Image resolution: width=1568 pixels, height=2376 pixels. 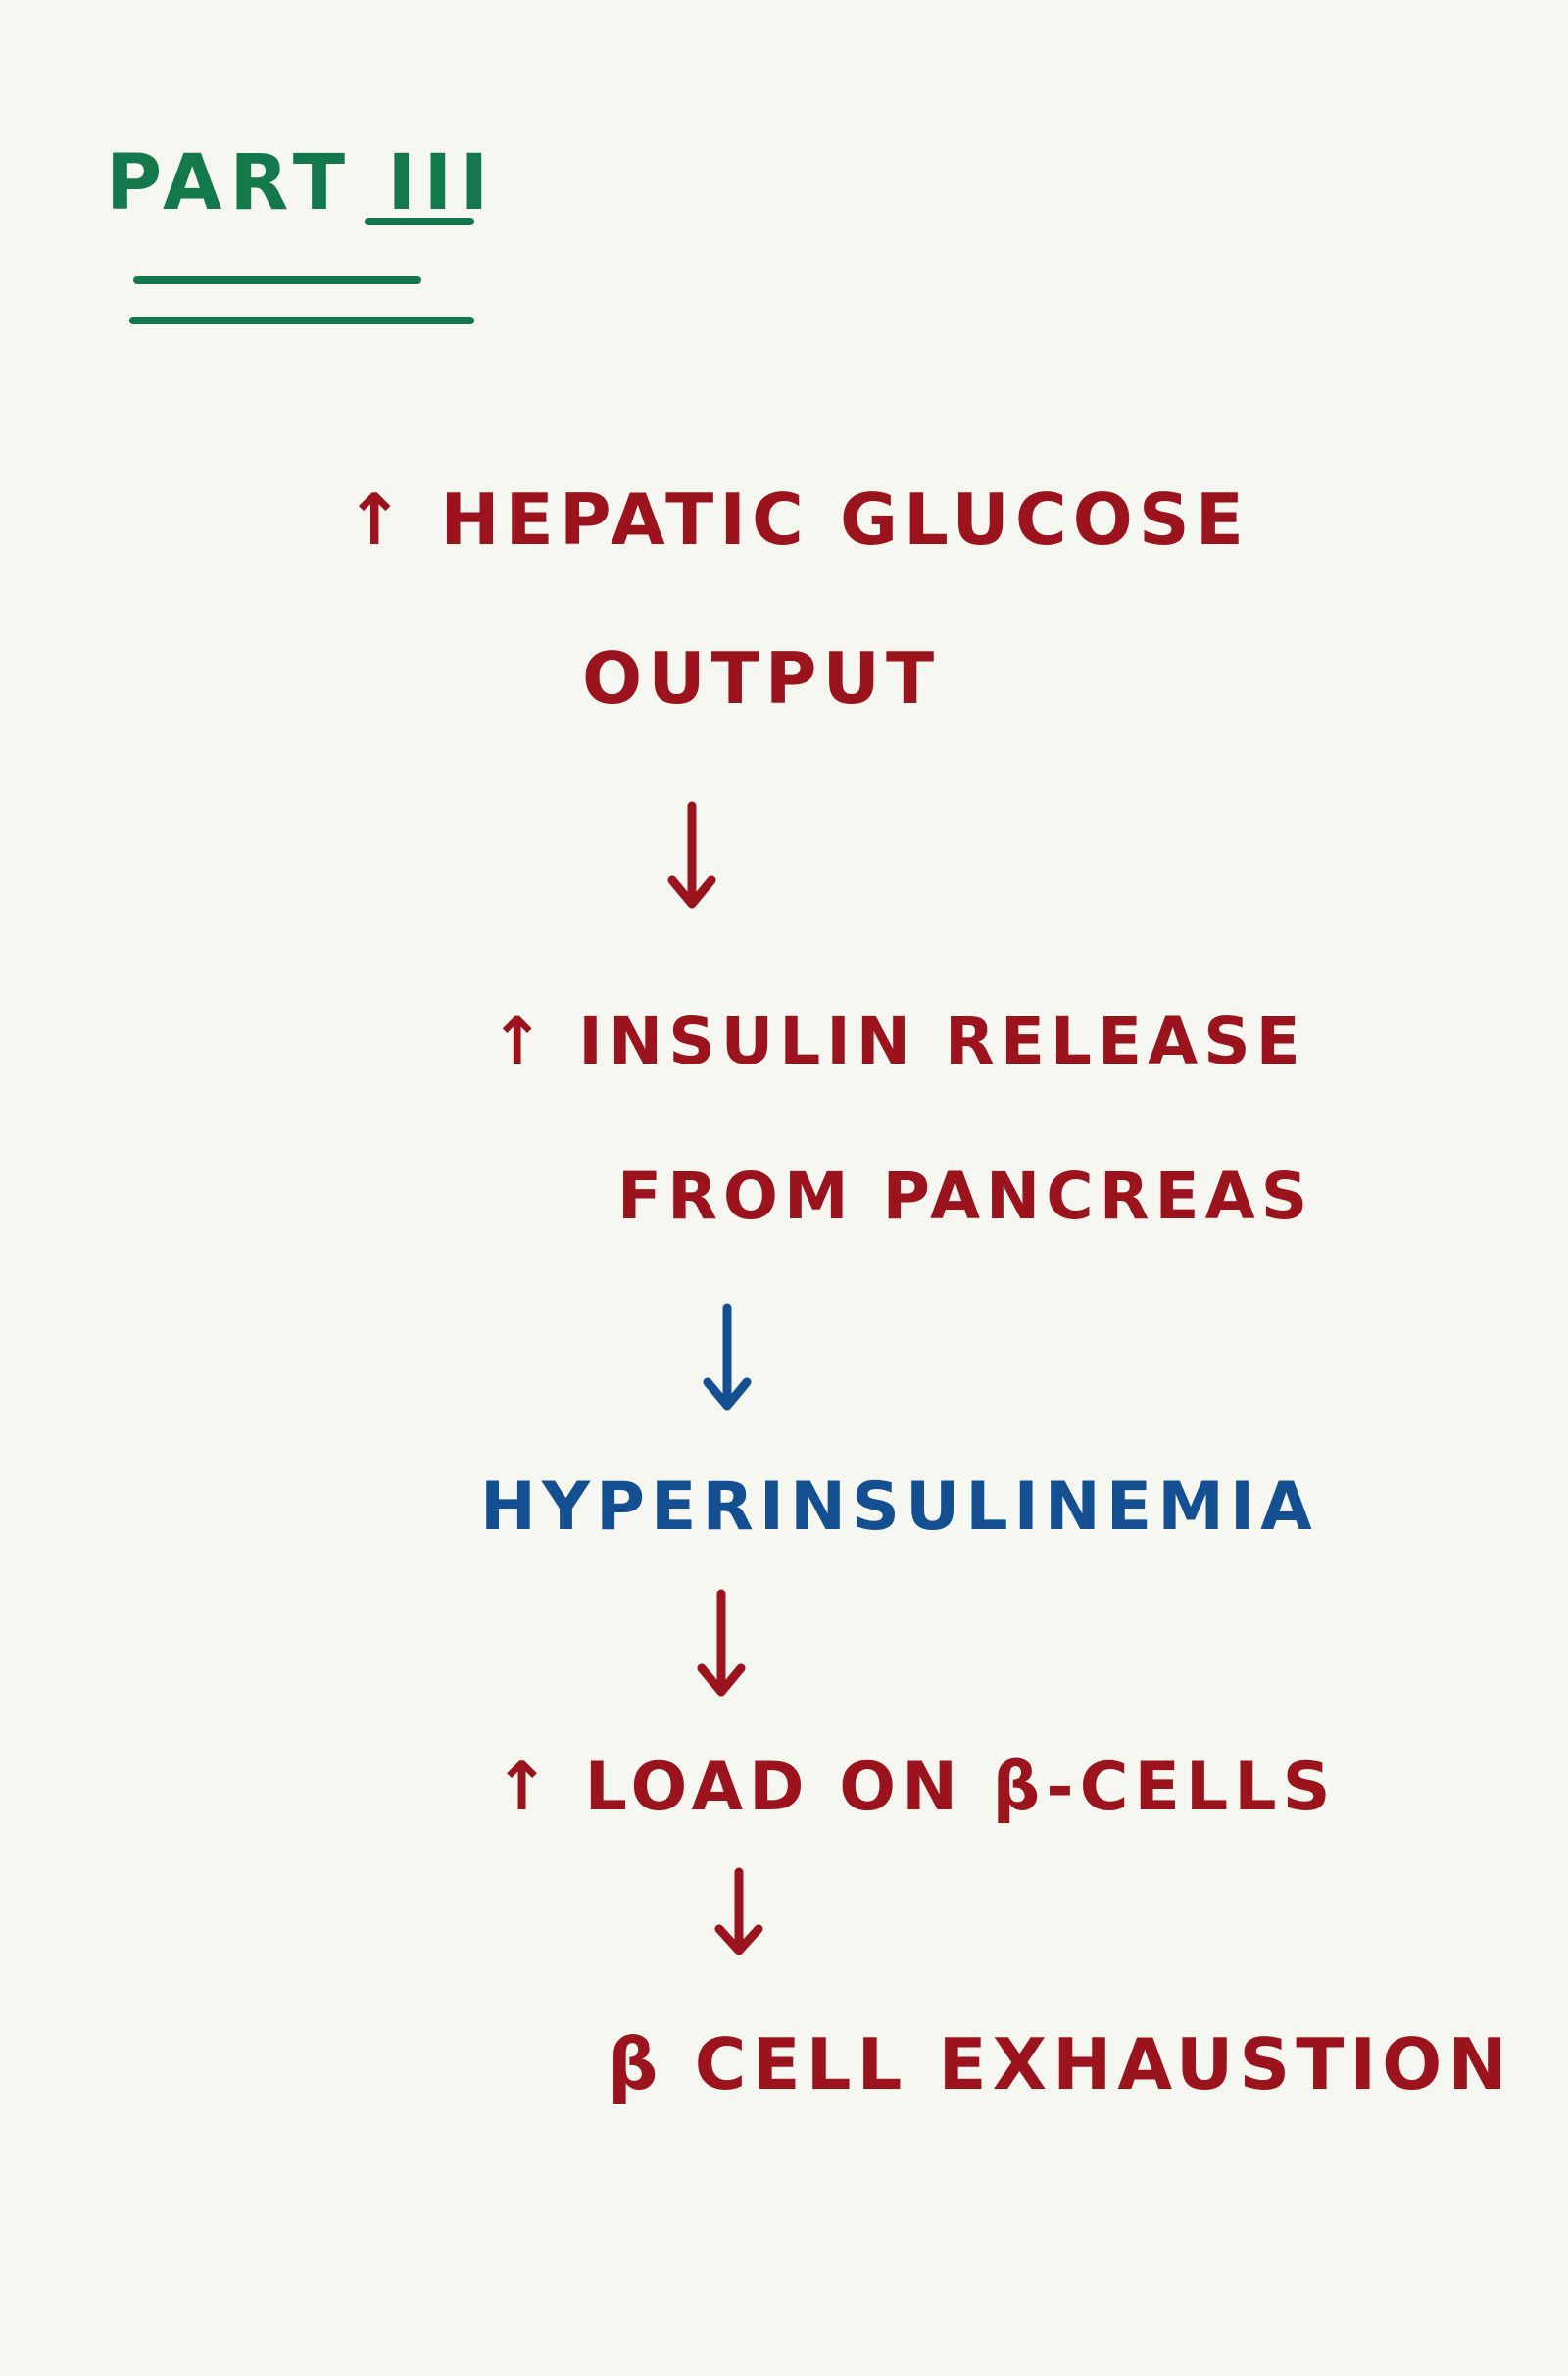 What do you see at coordinates (301, 183) in the screenshot?
I see `page-title: PART III` at bounding box center [301, 183].